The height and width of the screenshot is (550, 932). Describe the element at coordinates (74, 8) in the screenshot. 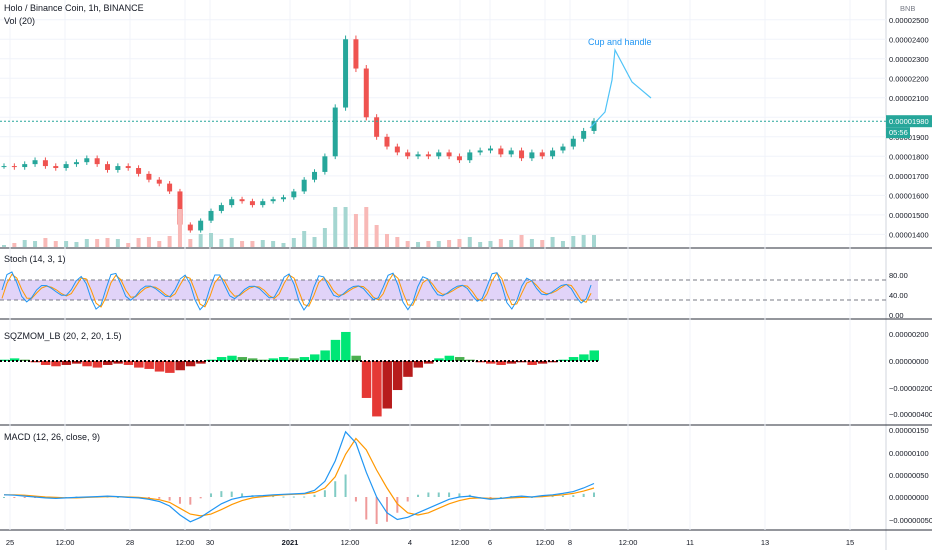

I see `symbol-title: Holo / Binance Coin, 1h, BINANCE` at that location.